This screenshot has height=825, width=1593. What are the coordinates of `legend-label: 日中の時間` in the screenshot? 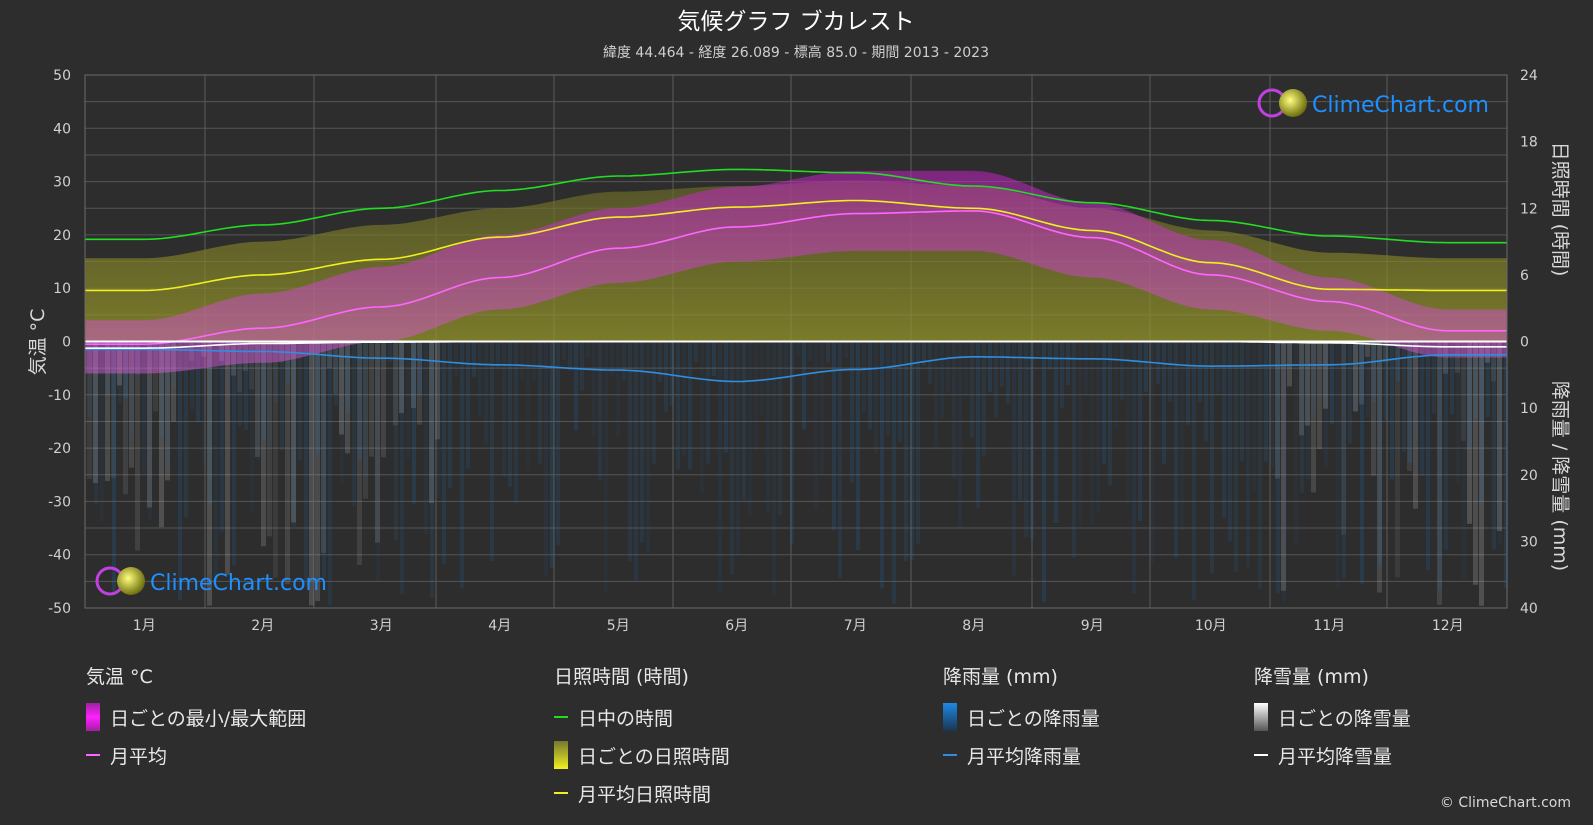 It's located at (626, 718).